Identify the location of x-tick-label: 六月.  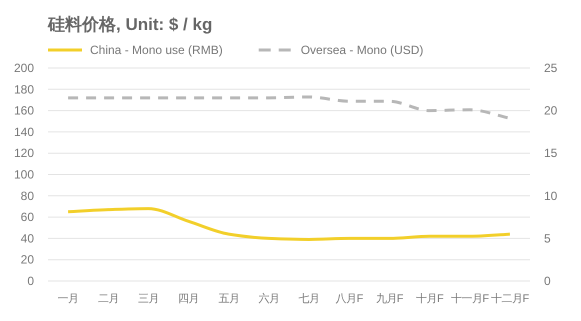
(269, 298).